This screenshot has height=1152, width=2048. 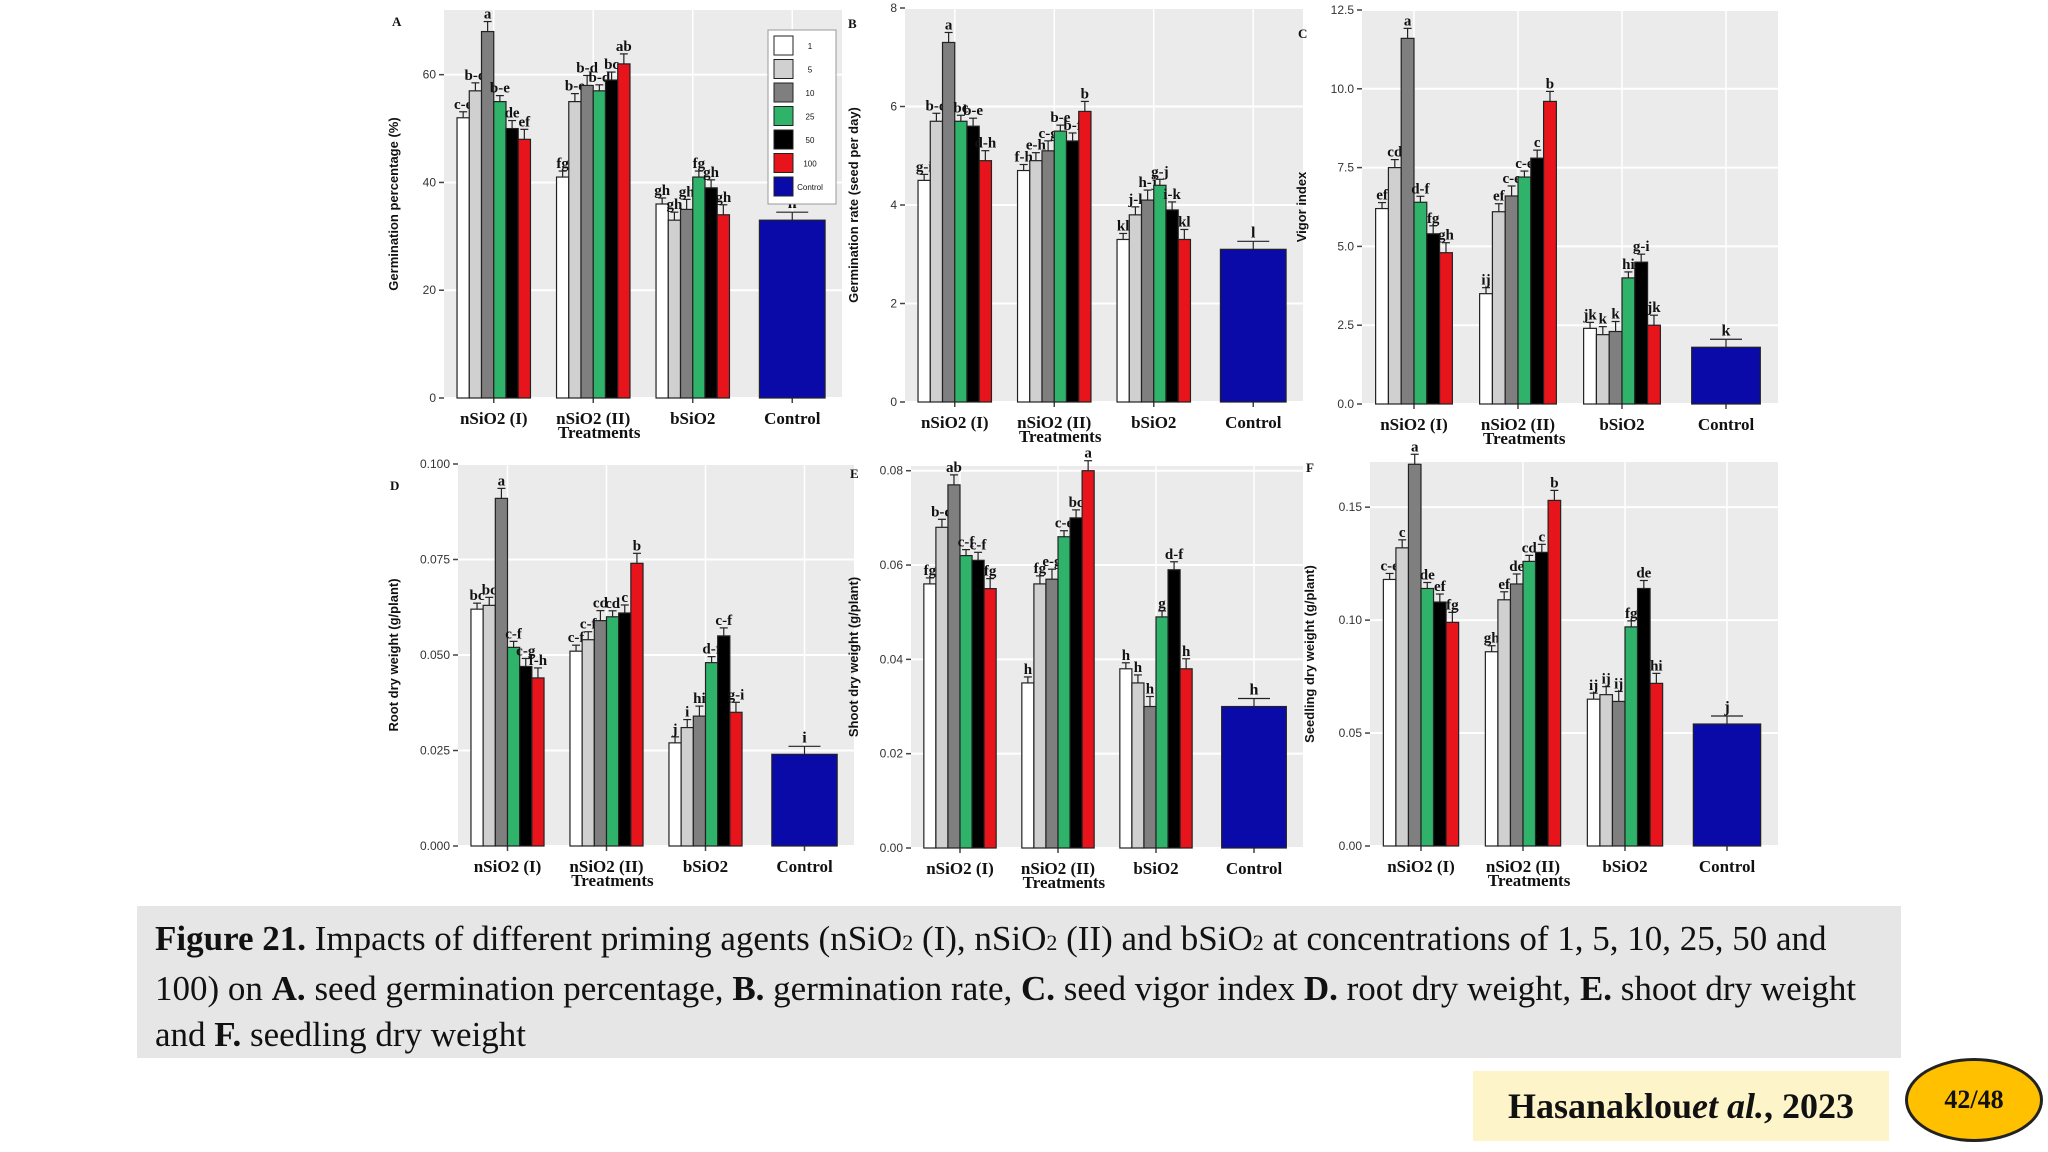 I want to click on x-tick-label: Control, so click(x=1254, y=868).